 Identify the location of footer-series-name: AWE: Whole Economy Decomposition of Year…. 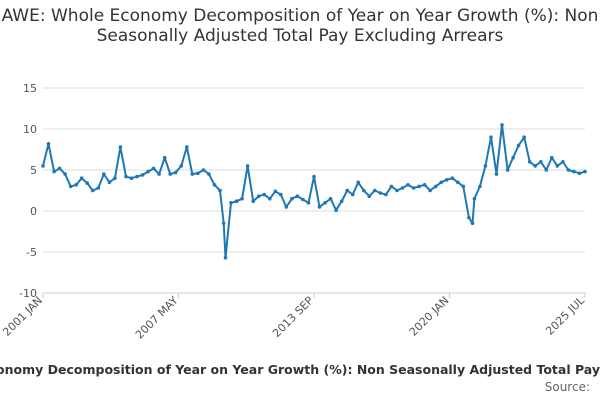
(300, 371).